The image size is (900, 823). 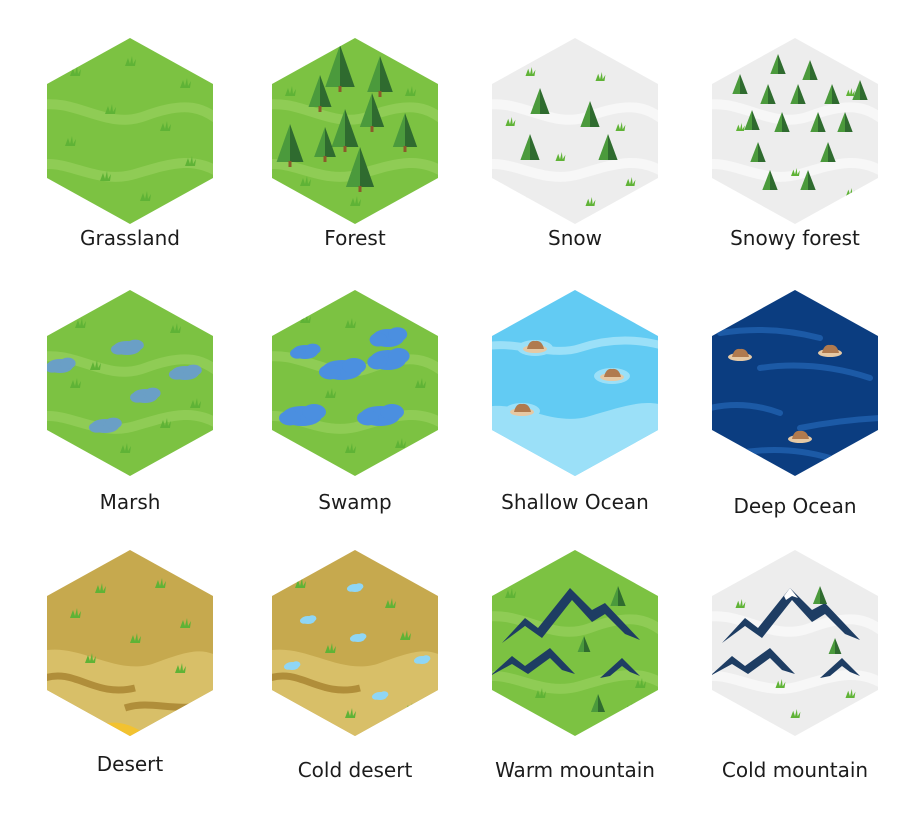 I want to click on shallow-ocean-hex, so click(x=575, y=383).